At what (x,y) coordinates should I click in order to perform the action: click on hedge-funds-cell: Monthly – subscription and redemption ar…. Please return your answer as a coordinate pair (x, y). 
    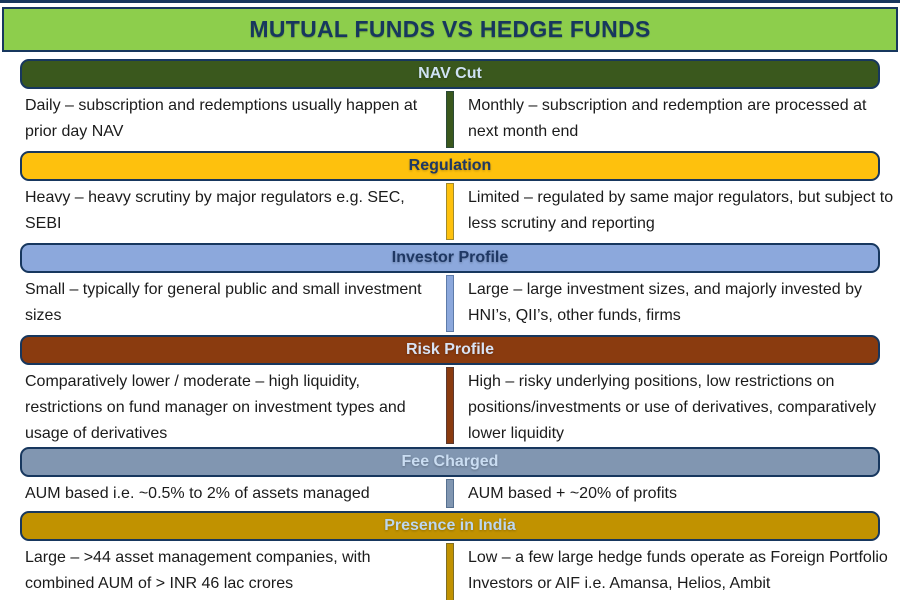
    Looking at the image, I should click on (667, 118).